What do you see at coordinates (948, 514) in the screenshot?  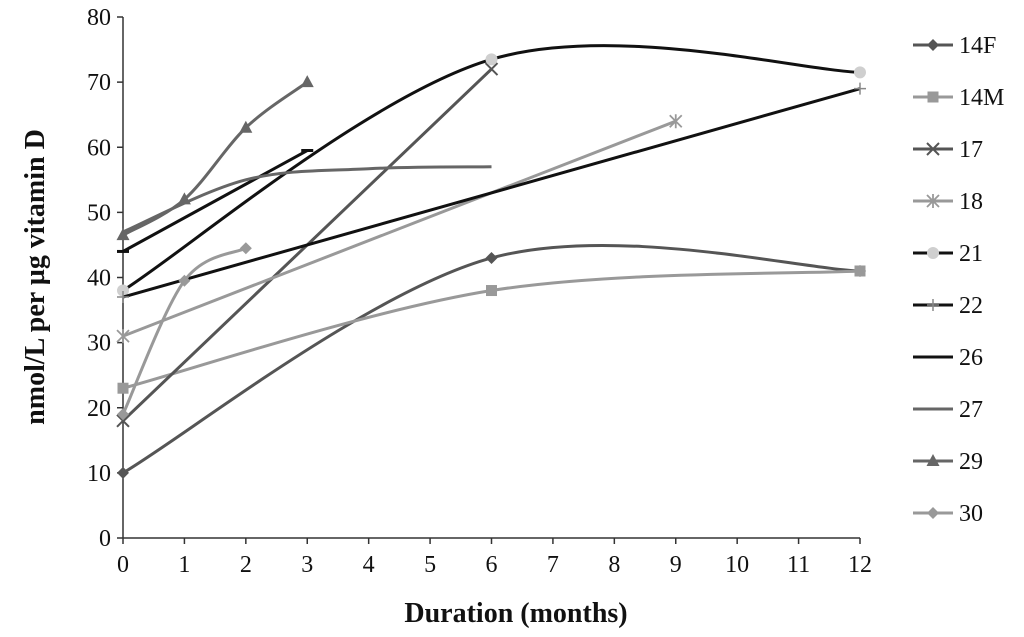 I see `legend-item-30: 30` at bounding box center [948, 514].